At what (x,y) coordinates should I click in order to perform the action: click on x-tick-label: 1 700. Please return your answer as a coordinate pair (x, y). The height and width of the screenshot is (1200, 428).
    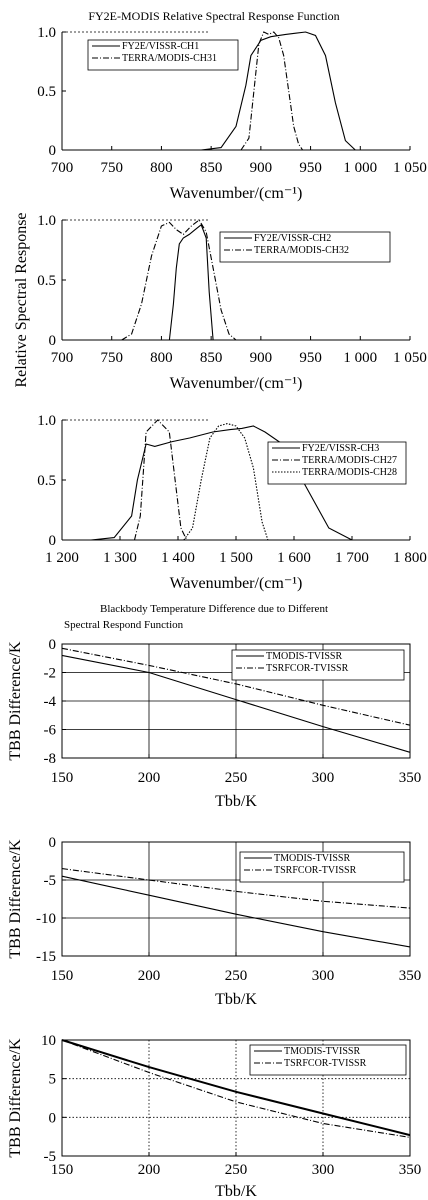
    Looking at the image, I should click on (352, 558).